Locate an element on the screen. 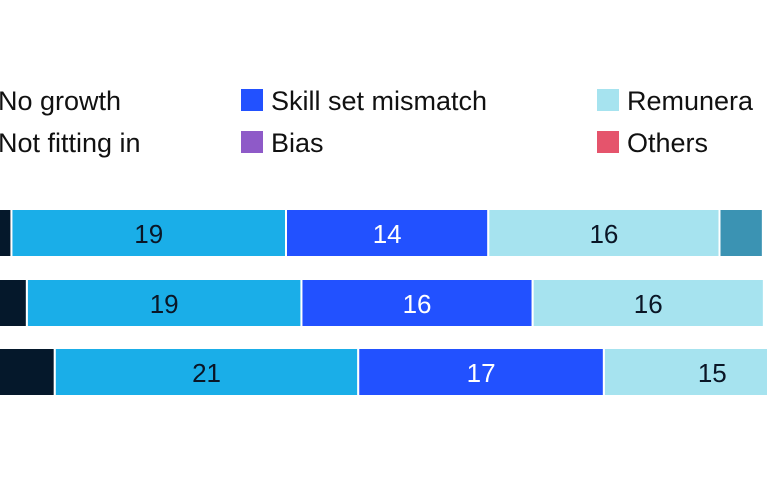  data-label-r2-s3: 16 is located at coordinates (417, 304).